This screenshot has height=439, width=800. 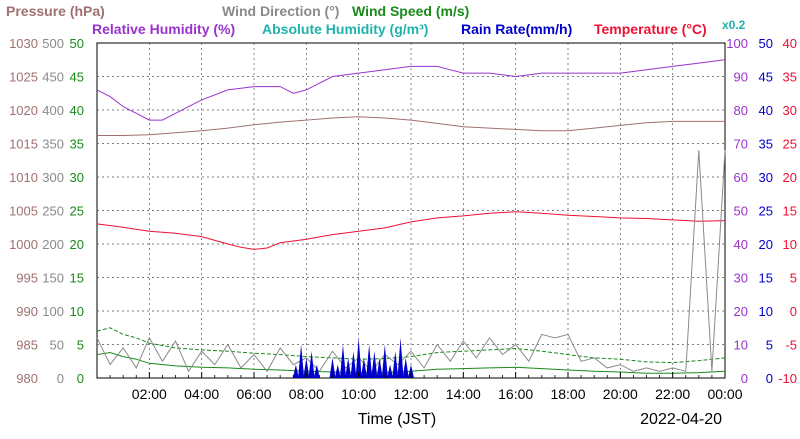 I want to click on temperature-tick-label: 15, so click(x=790, y=211).